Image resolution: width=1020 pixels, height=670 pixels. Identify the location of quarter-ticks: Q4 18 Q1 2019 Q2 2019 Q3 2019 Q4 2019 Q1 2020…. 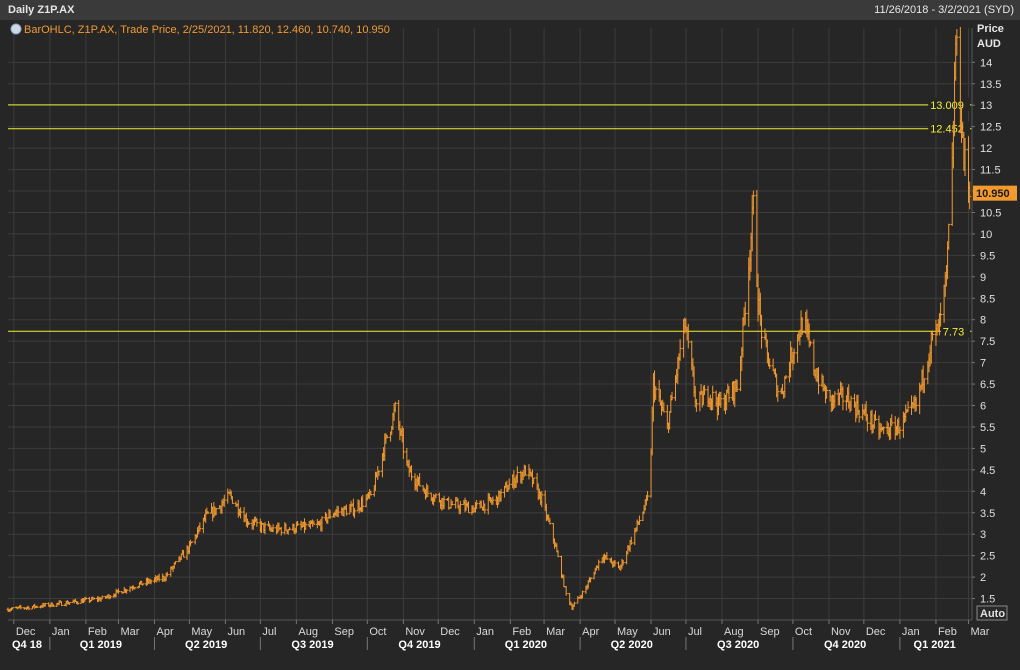
(484, 644).